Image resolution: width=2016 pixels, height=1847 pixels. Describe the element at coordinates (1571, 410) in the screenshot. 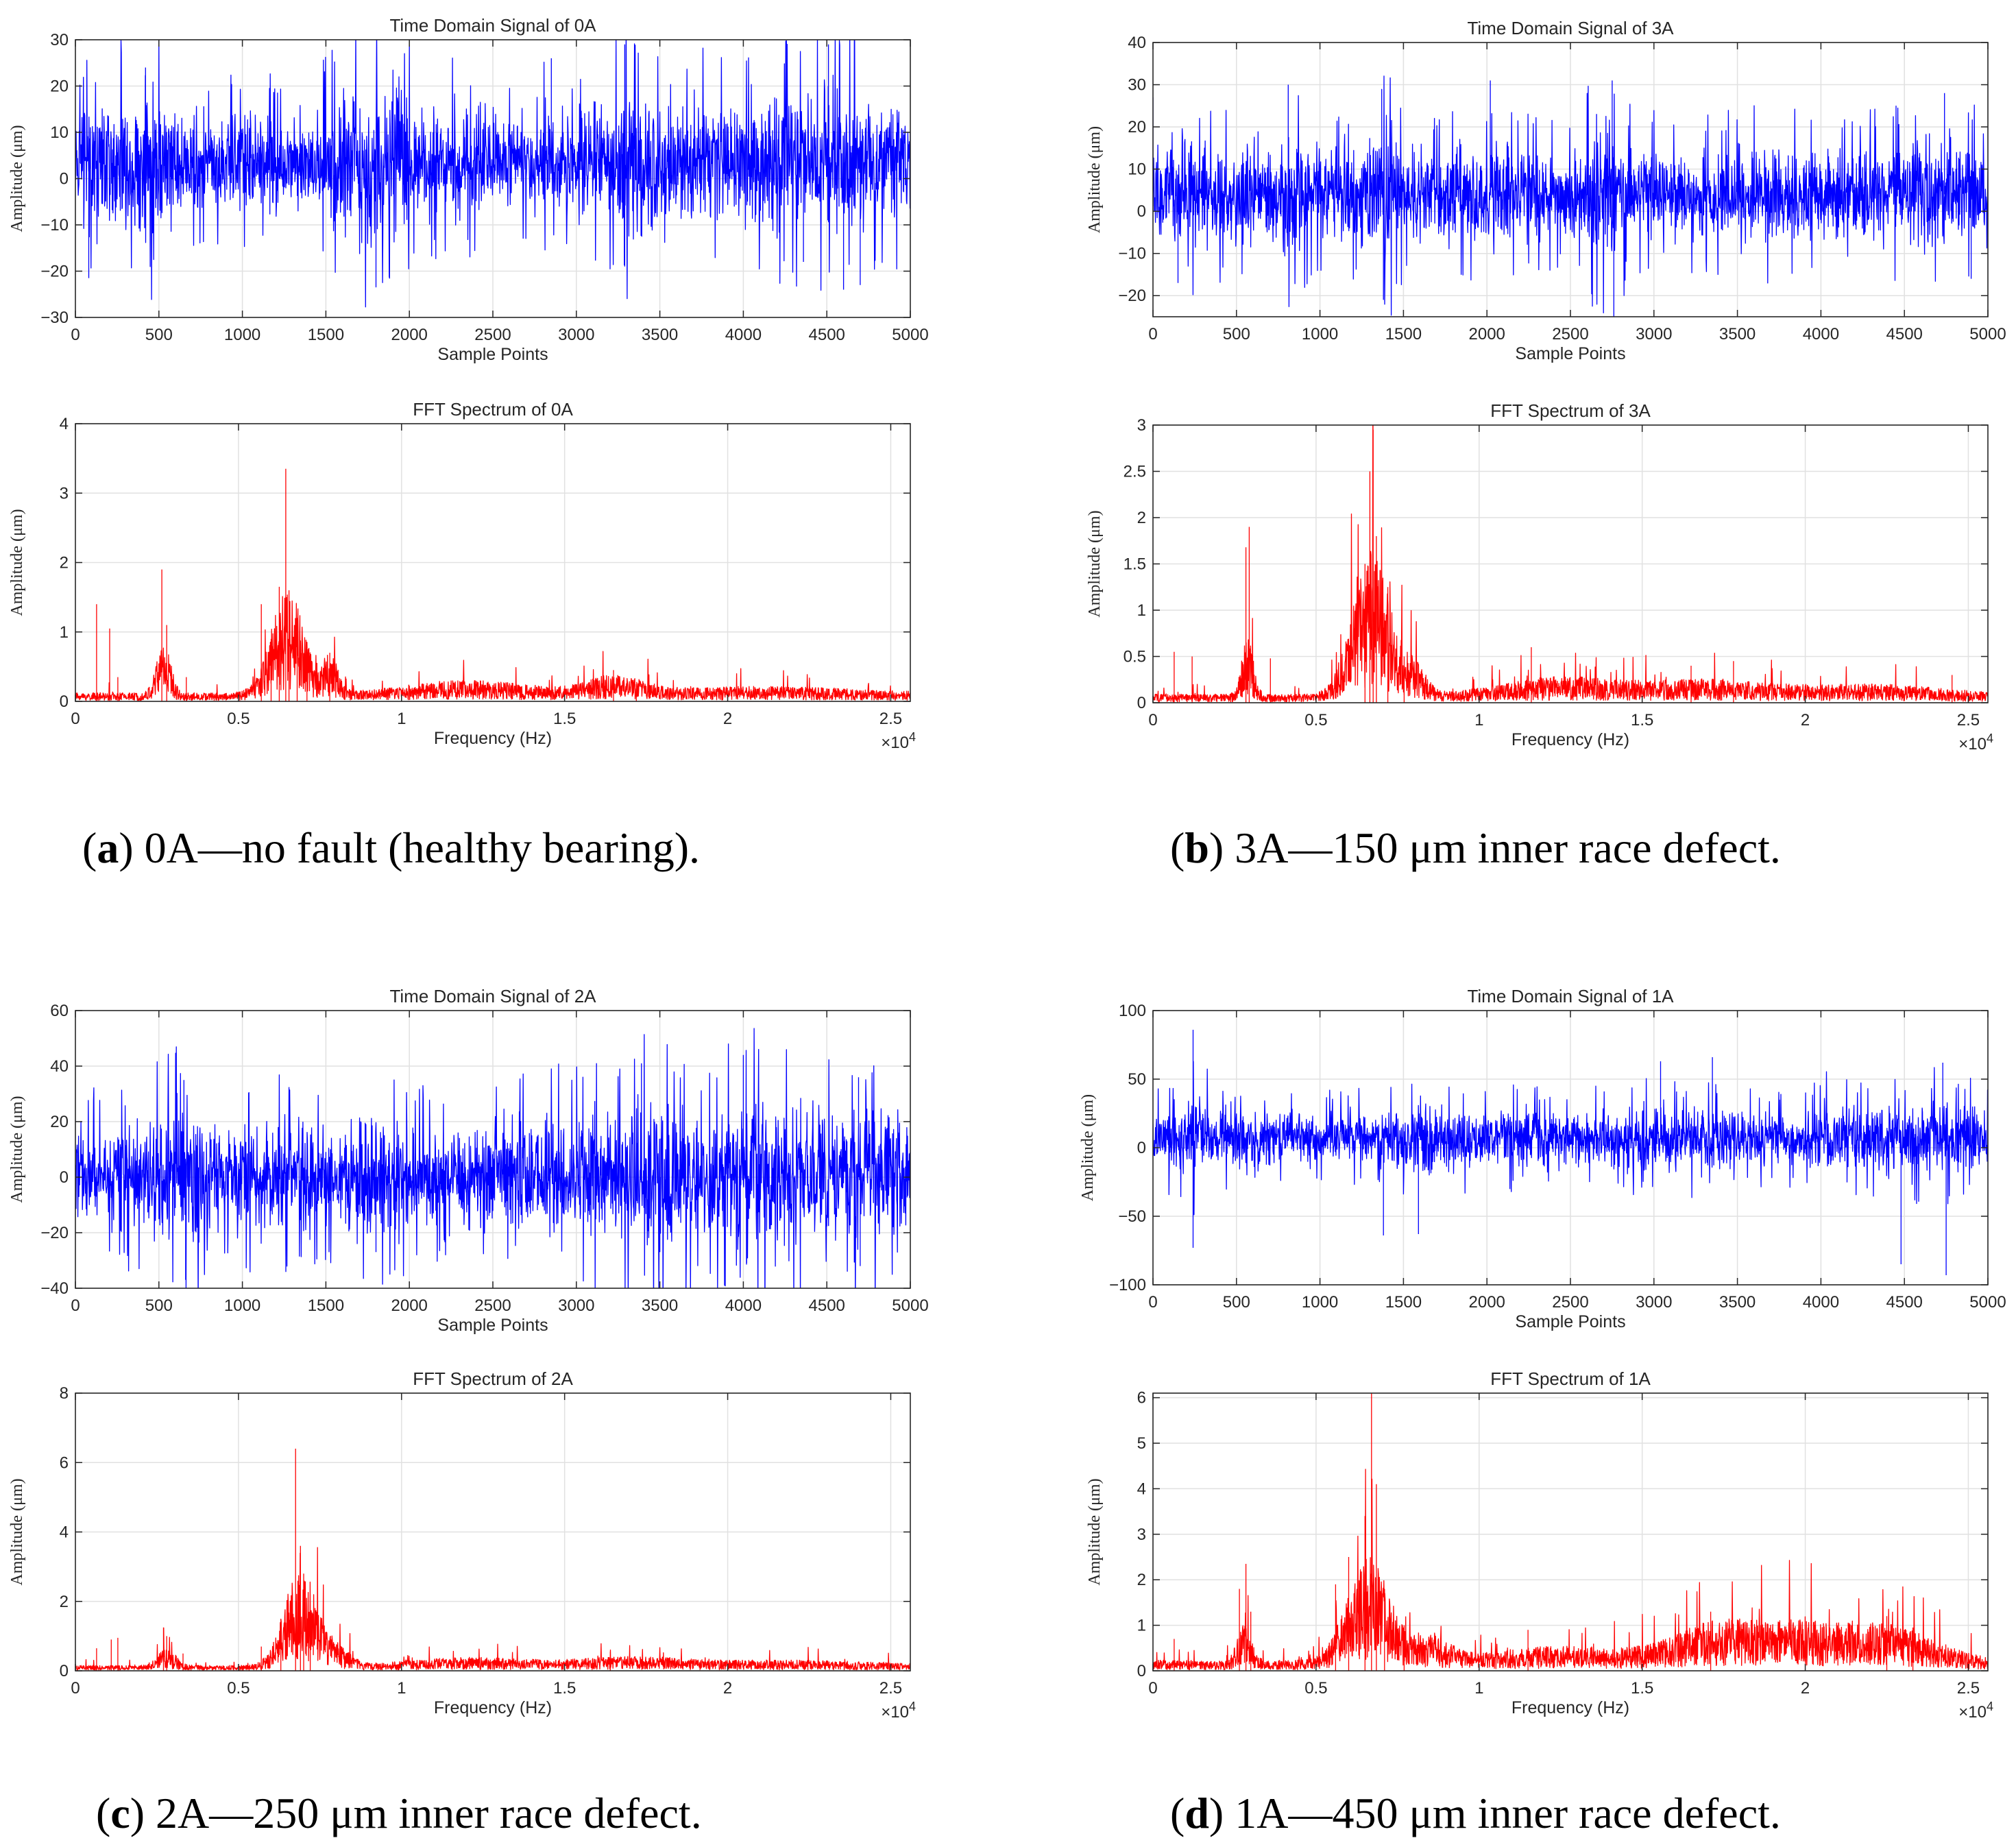

I see `chart-title: FFT Spectrum of 3A` at that location.